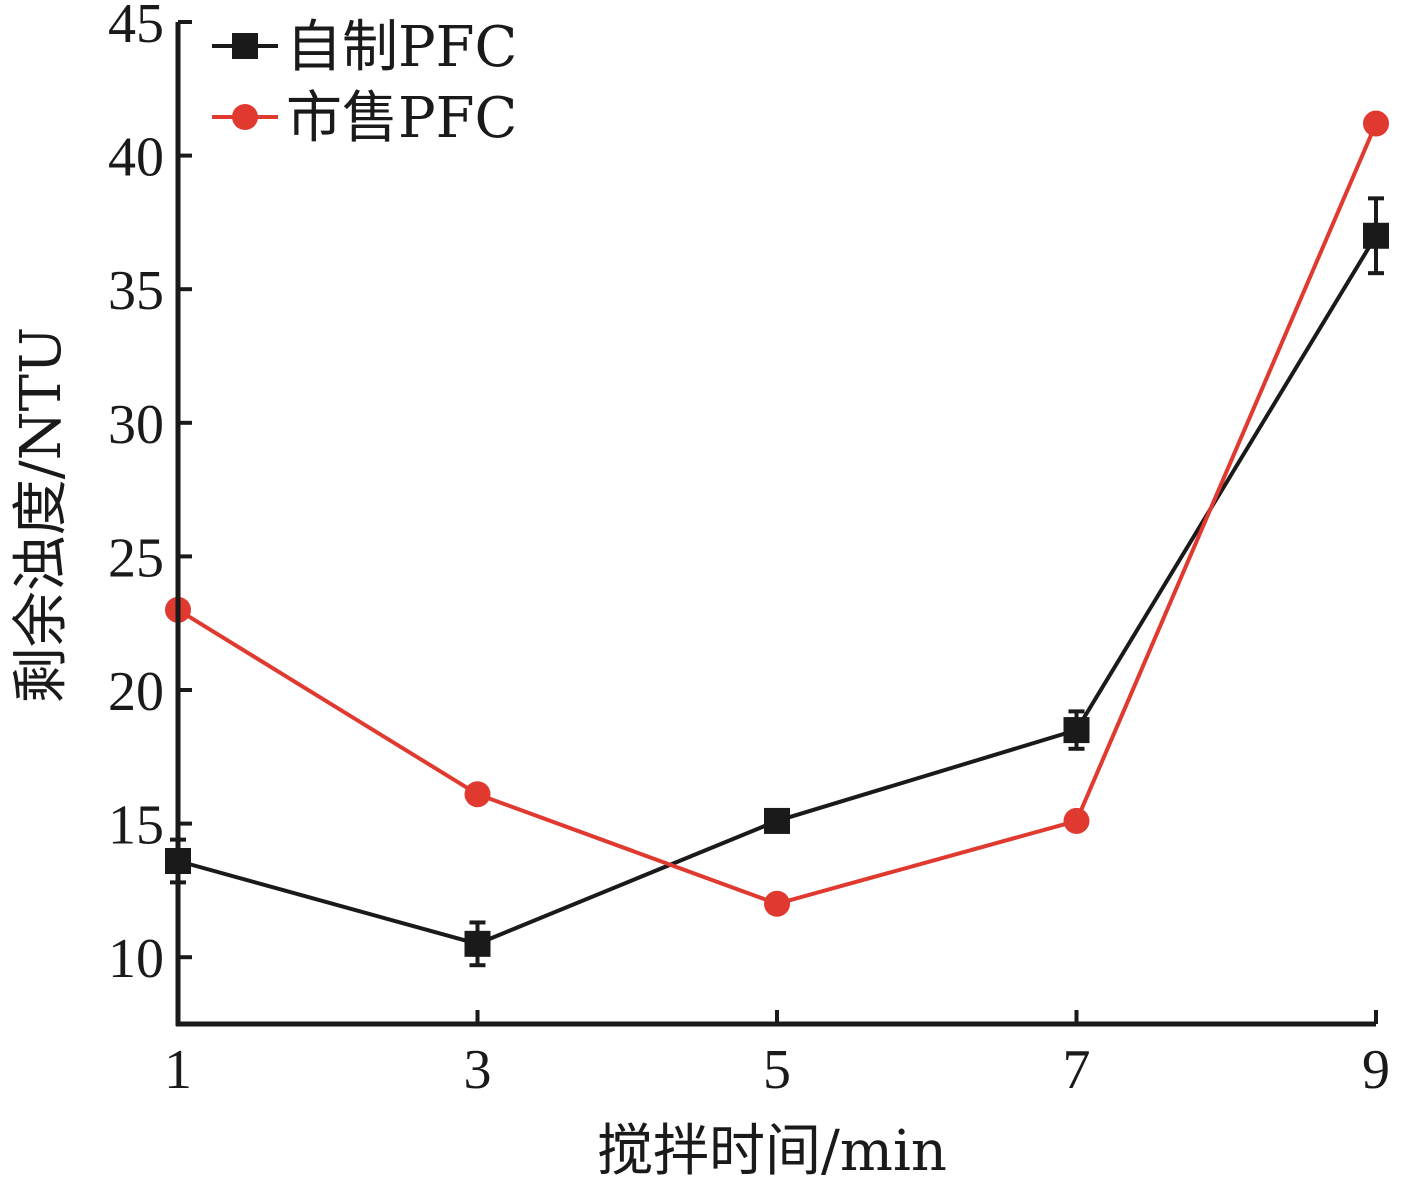  I want to click on y-tick-label: 25, so click(136, 558).